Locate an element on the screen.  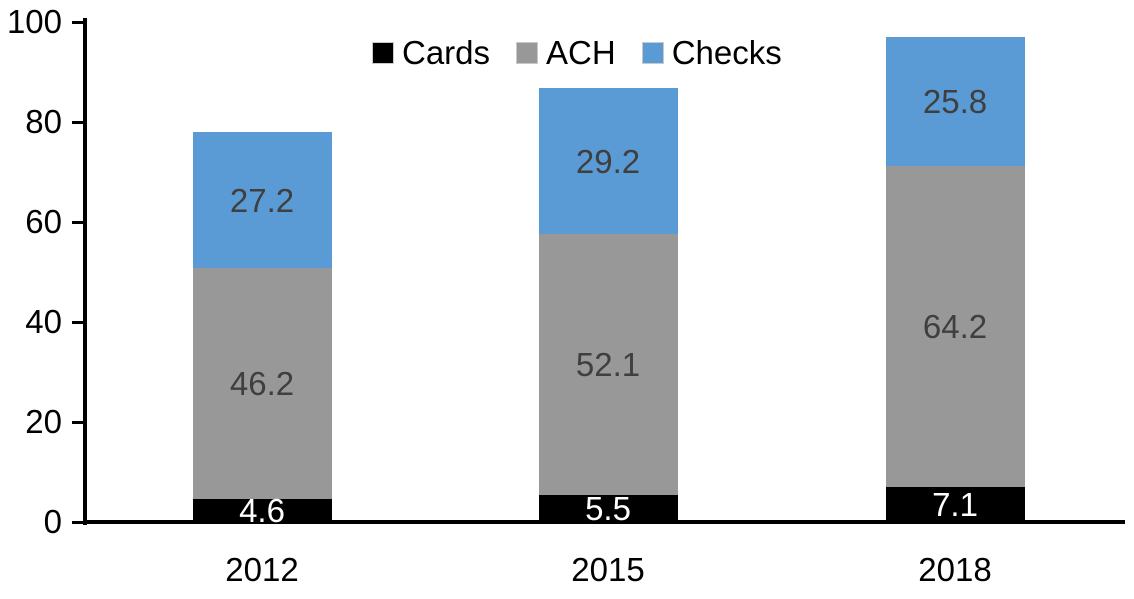
legend-item-ach: ACH is located at coordinates (566, 53).